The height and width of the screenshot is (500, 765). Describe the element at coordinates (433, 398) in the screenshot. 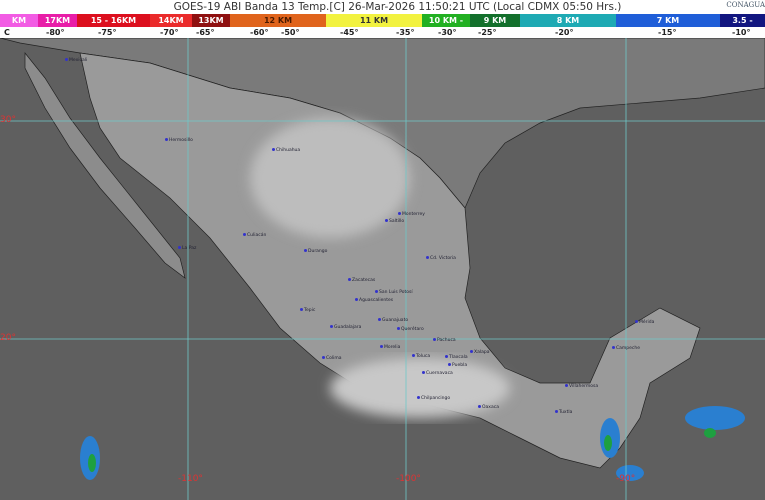

I see `city-label: Chilpancingo` at that location.